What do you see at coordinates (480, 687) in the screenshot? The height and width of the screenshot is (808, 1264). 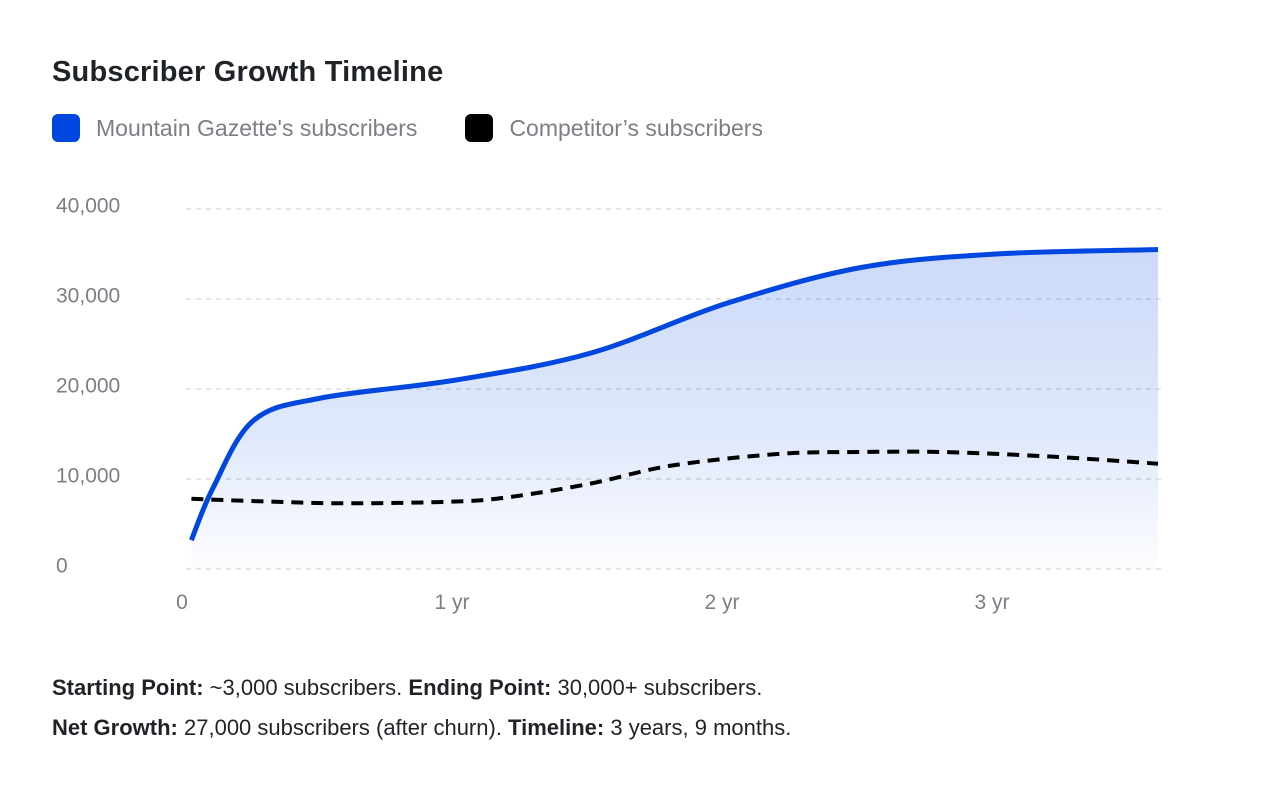 I see `footnote-1-part-2: Ending Point:` at bounding box center [480, 687].